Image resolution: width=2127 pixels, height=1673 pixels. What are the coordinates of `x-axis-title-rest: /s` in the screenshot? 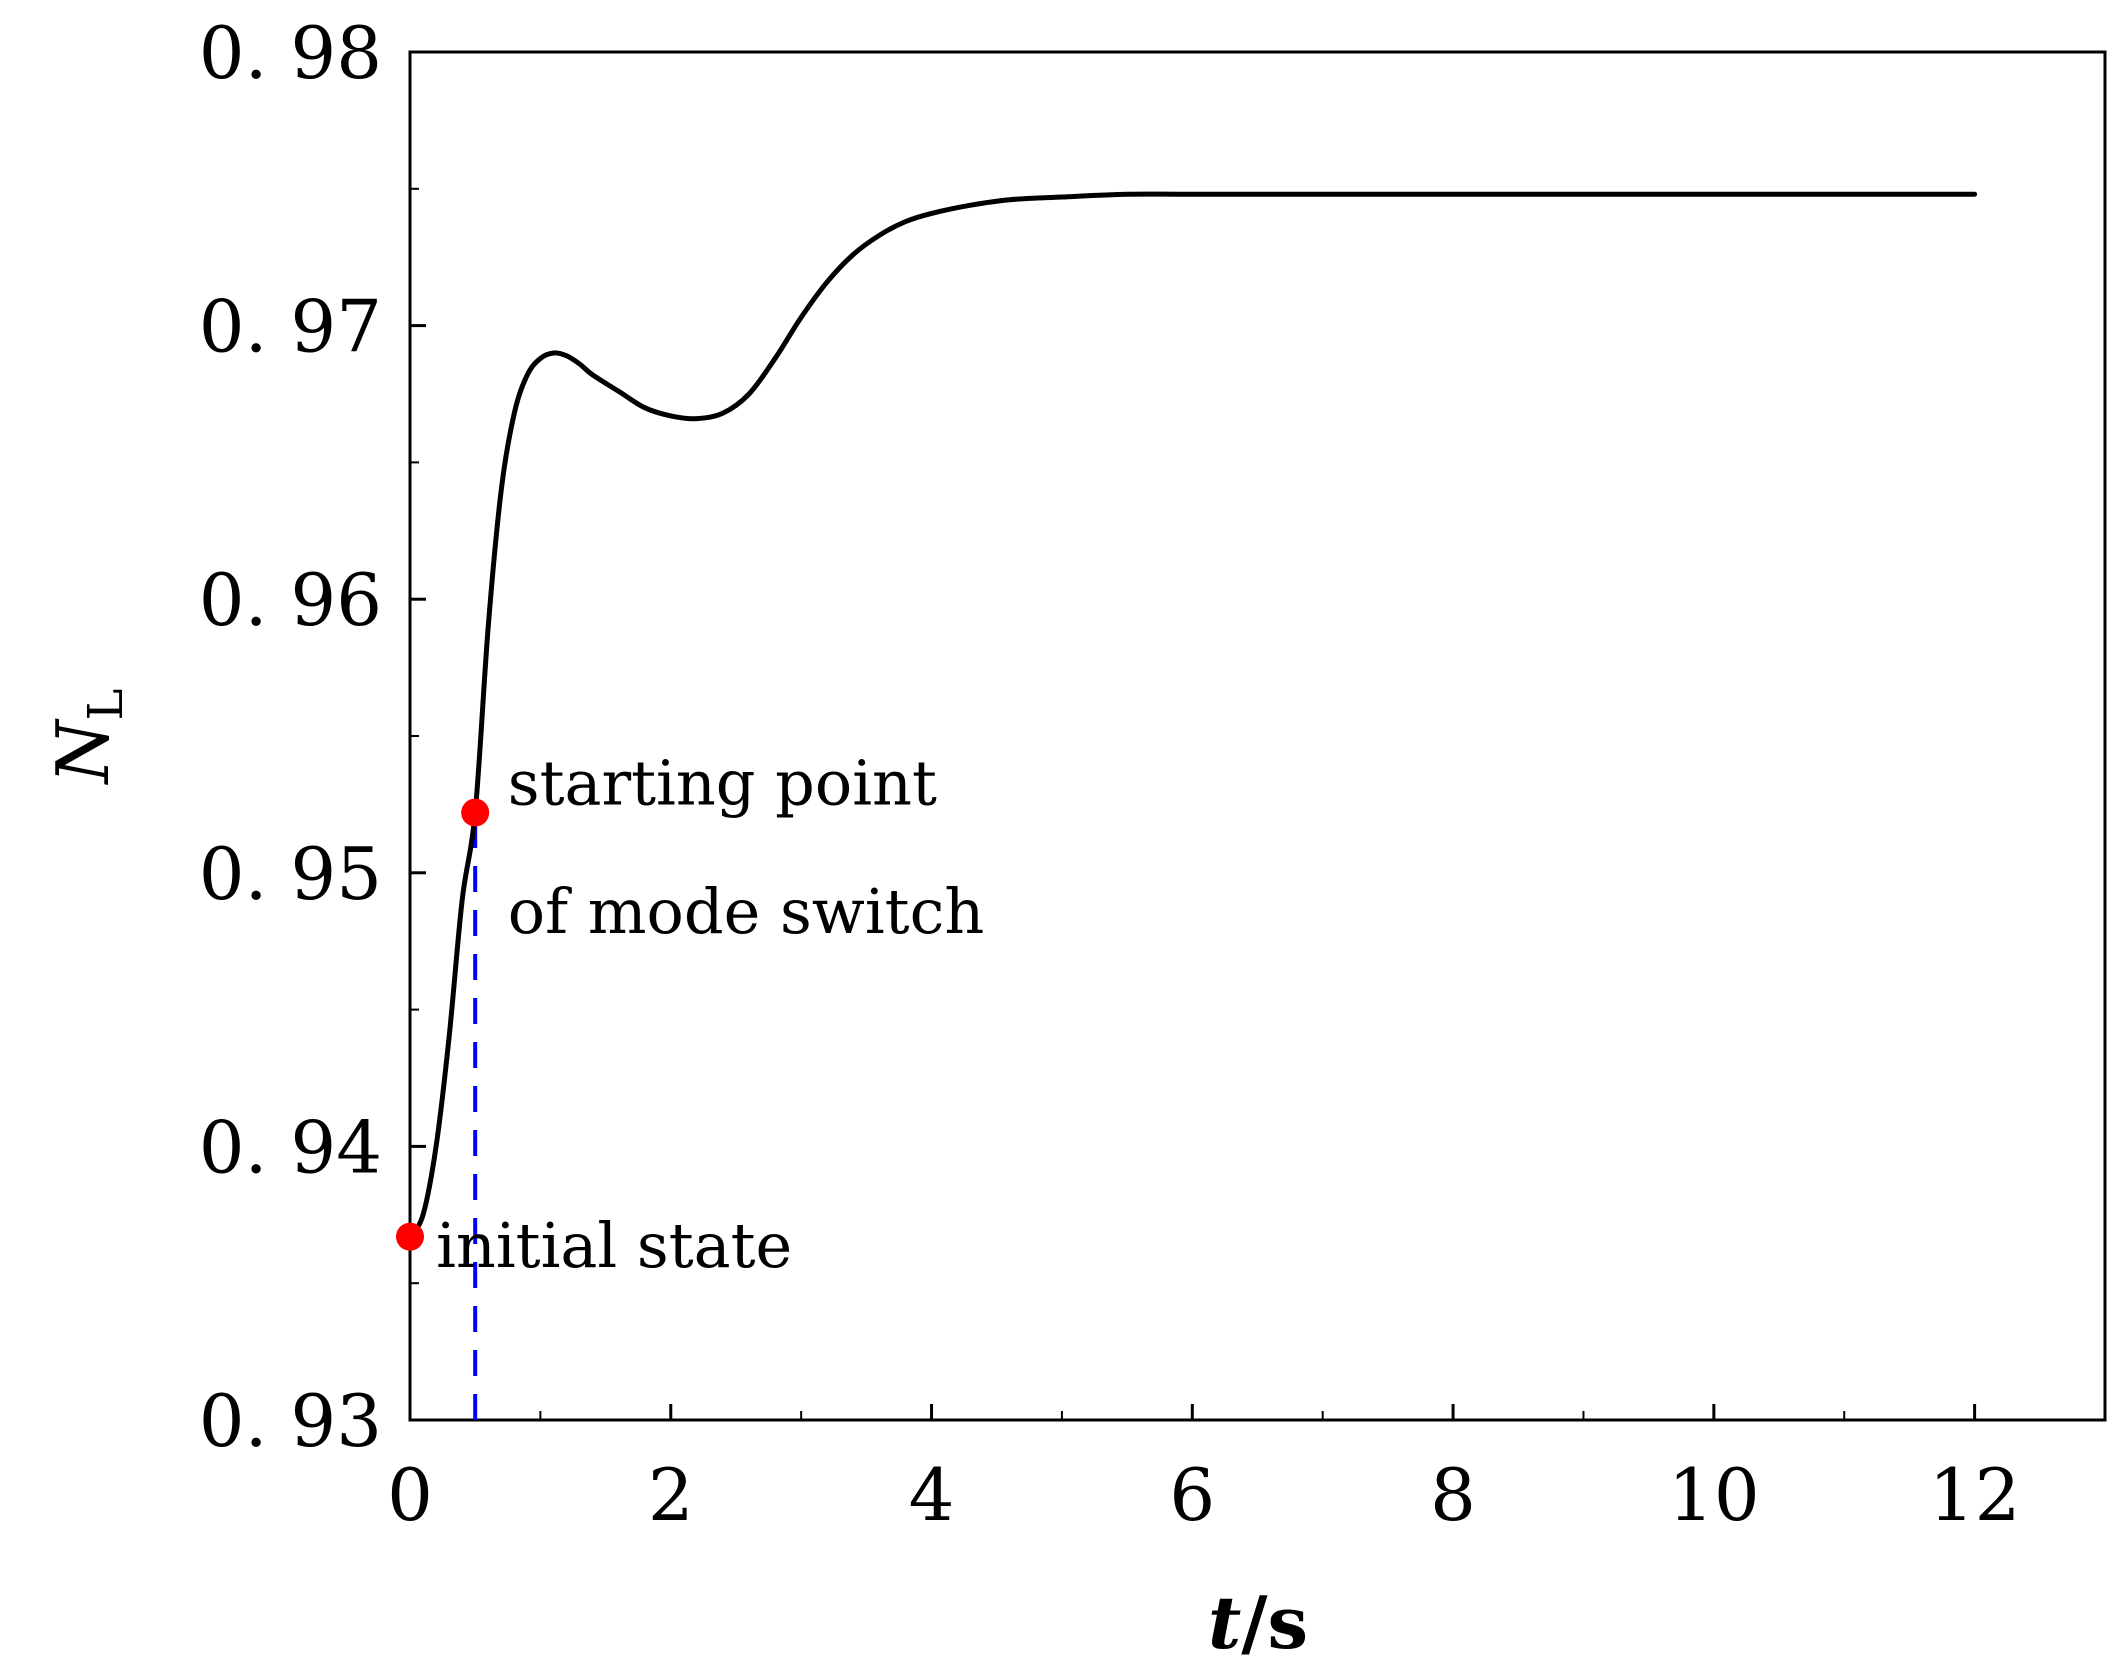 It's located at (1274, 1622).